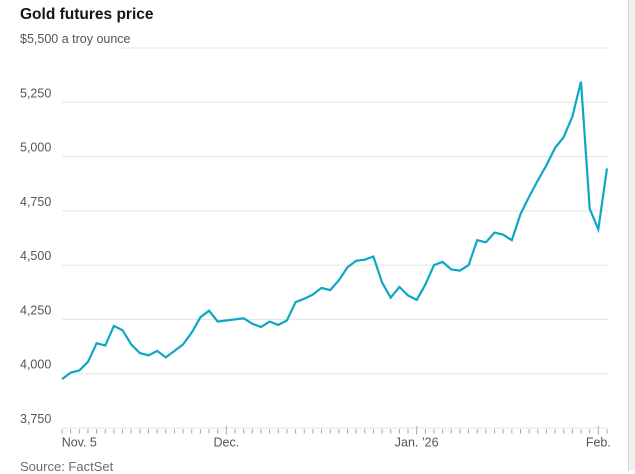  I want to click on x-axis-label: Dec., so click(227, 443).